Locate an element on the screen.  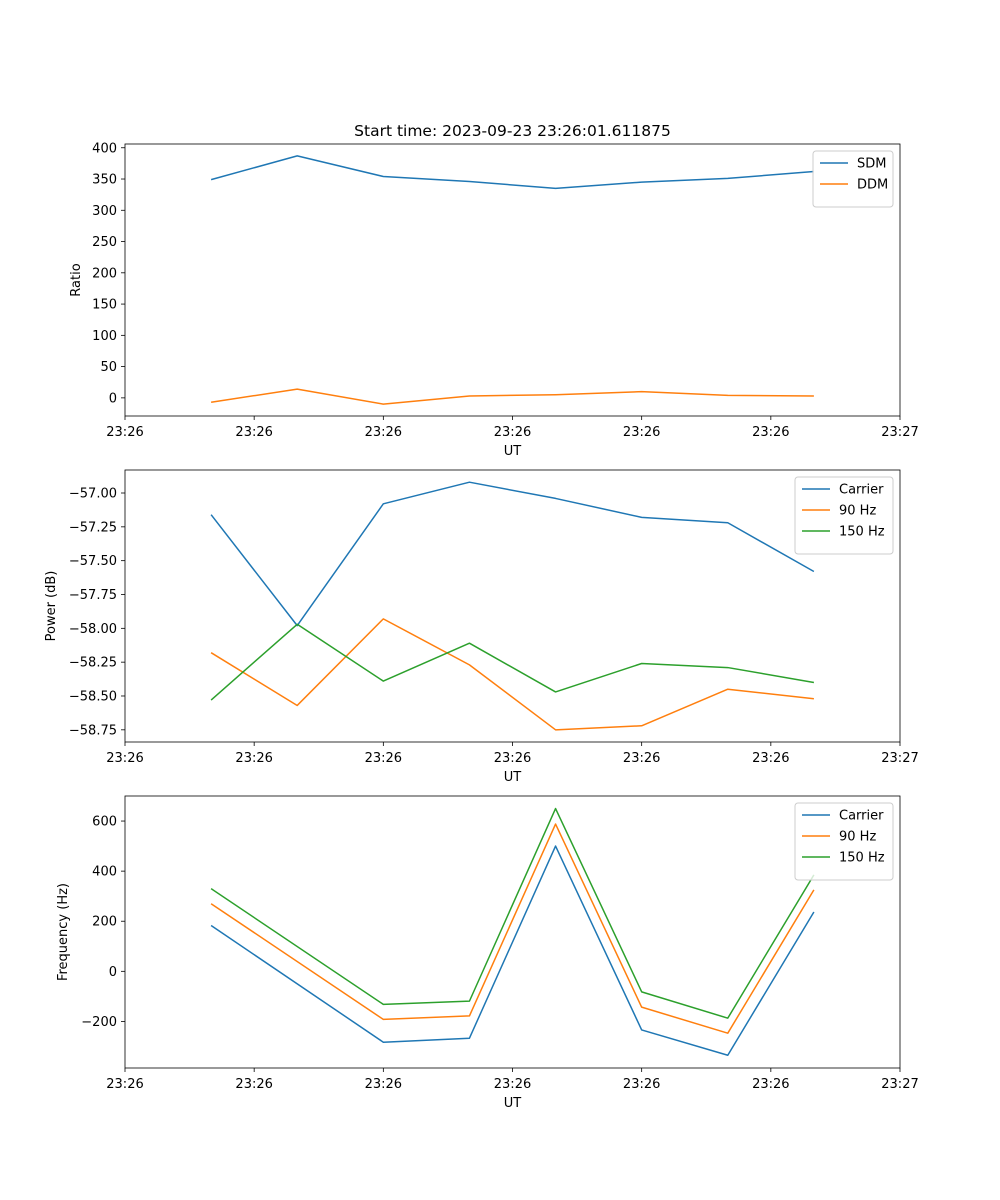
series-line-sdm is located at coordinates (512, 172).